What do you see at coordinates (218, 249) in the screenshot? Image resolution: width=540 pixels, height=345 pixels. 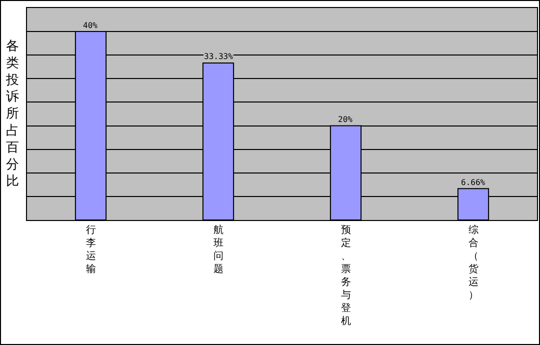 I see `x-tick-label: 航班问题` at bounding box center [218, 249].